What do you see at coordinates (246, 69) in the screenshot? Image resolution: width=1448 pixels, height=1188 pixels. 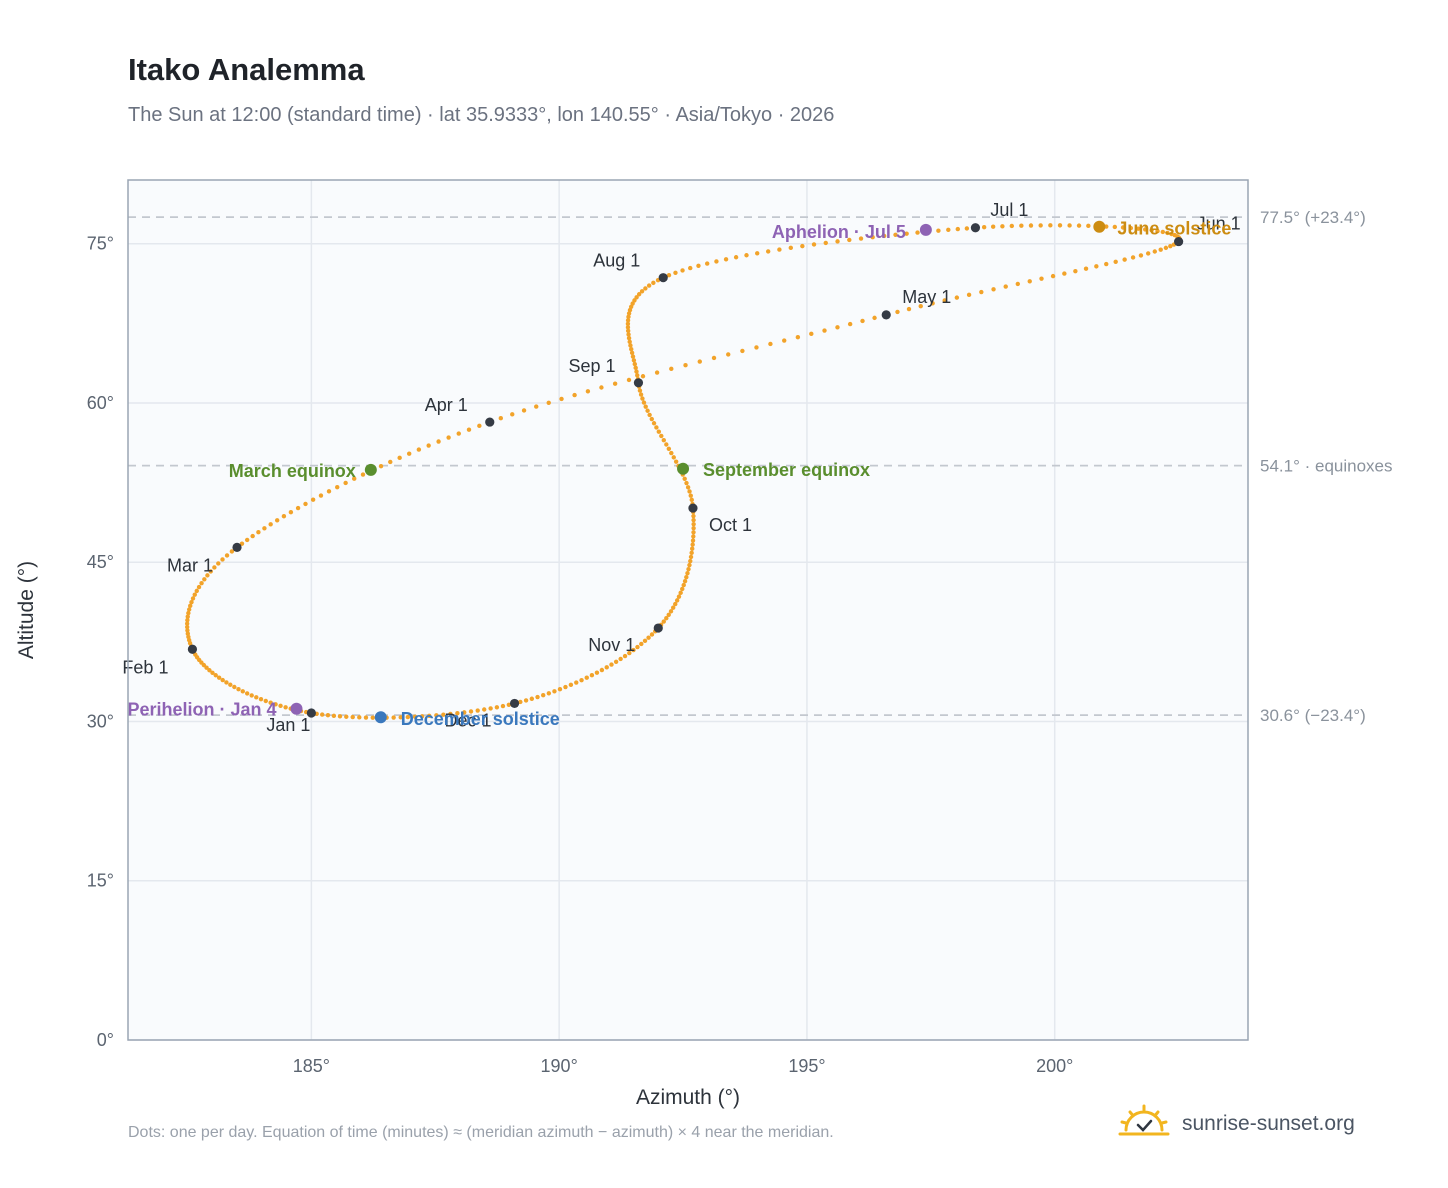 I see `chart-title: Itako Analemma` at bounding box center [246, 69].